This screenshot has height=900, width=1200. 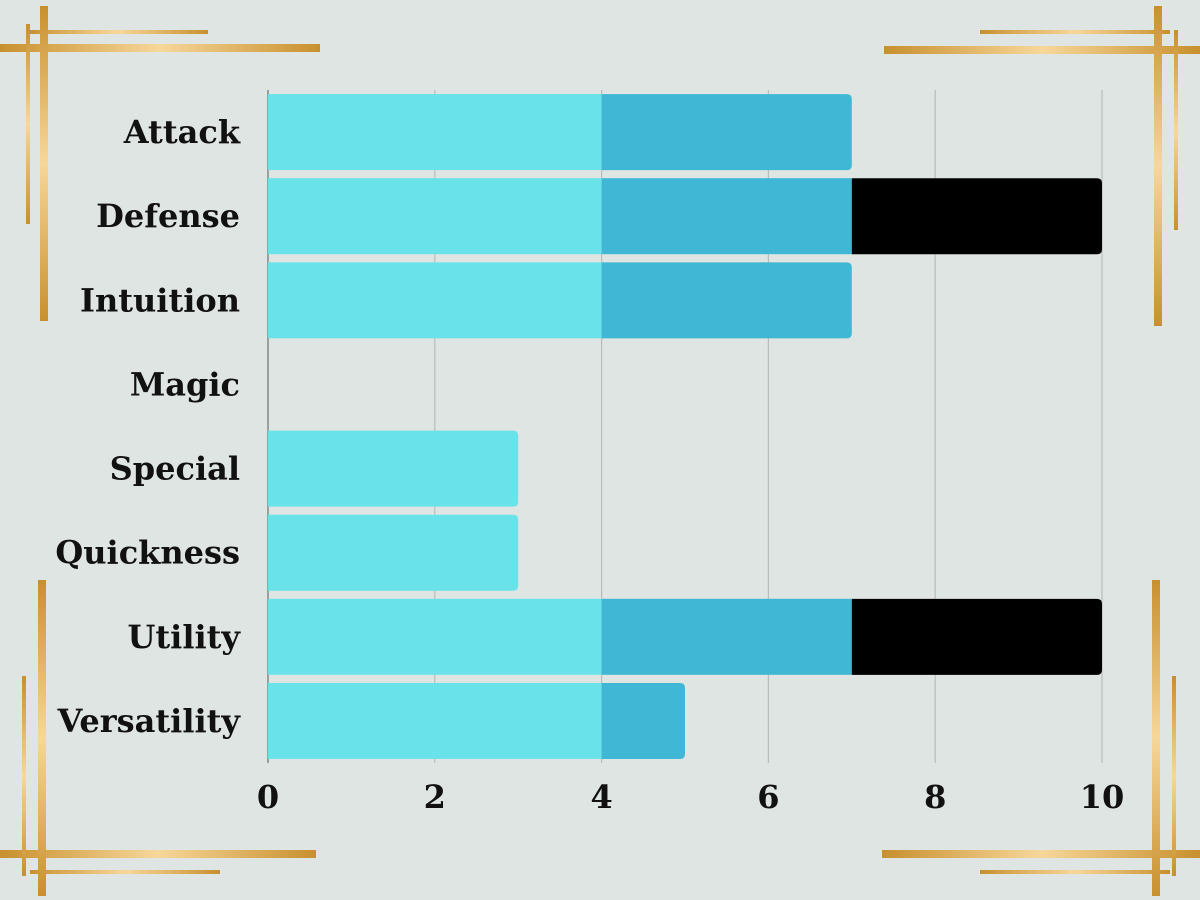 What do you see at coordinates (160, 300) in the screenshot?
I see `category-label: Intuition` at bounding box center [160, 300].